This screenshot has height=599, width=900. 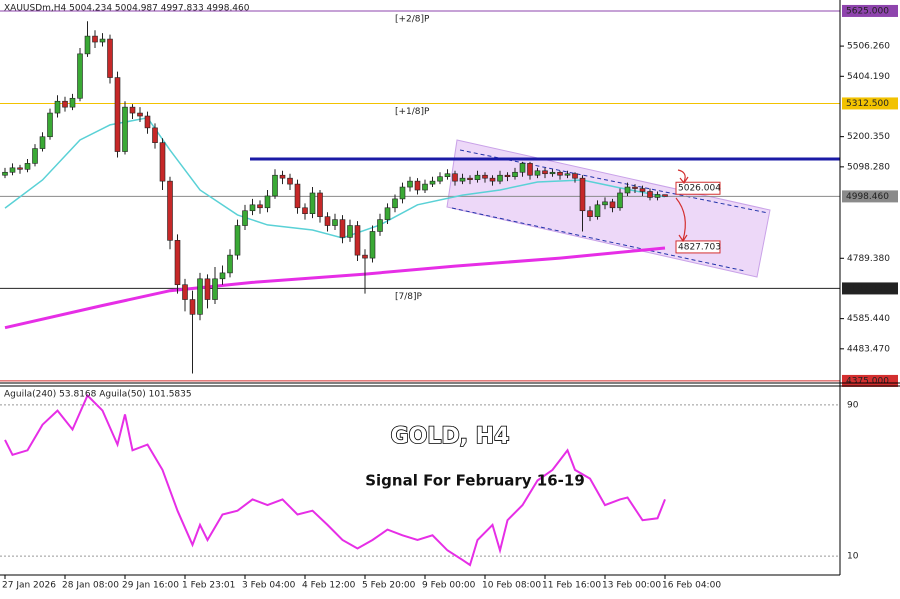 What do you see at coordinates (868, 167) in the screenshot?
I see `y-tick-label: 5098.280` at bounding box center [868, 167].